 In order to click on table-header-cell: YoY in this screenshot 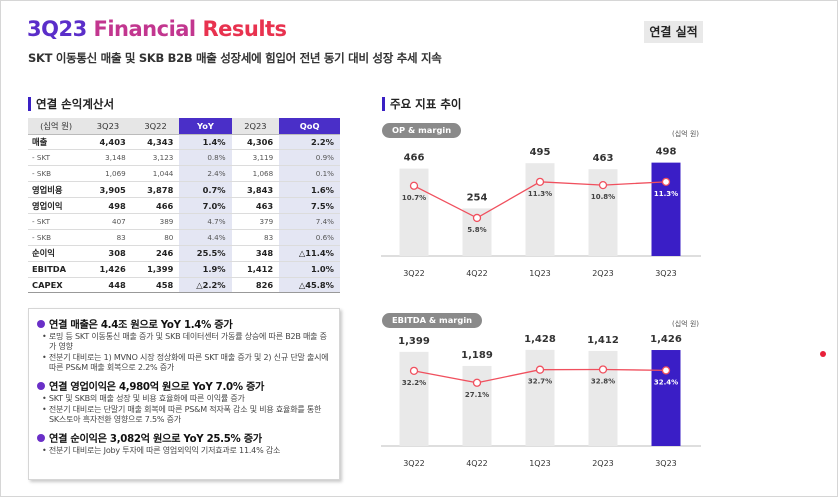, I will do `click(205, 126)`.